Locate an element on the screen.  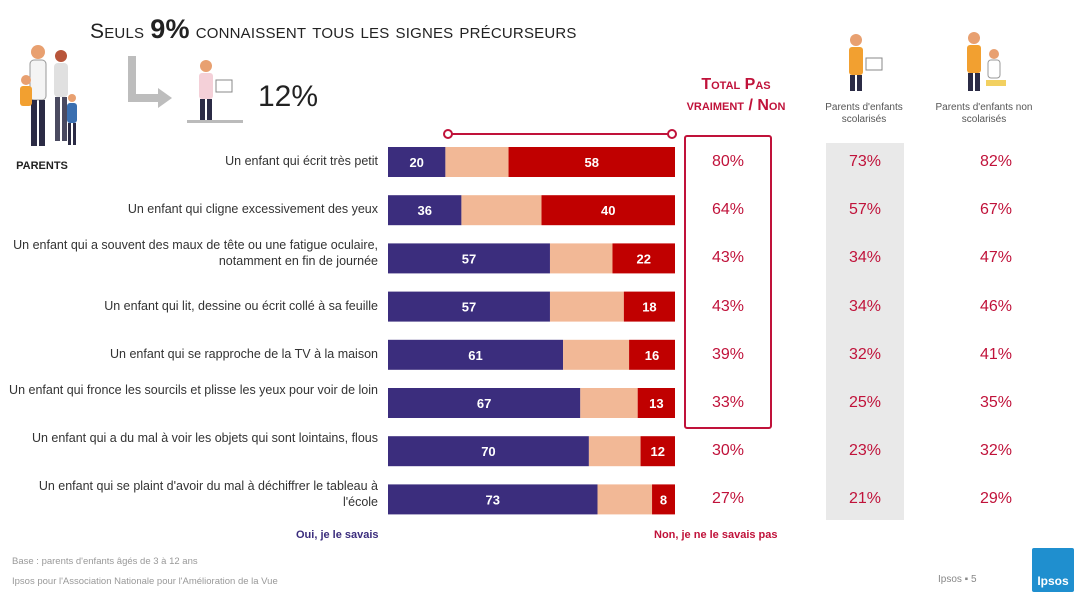
side-stat: 12% is located at coordinates (288, 96).